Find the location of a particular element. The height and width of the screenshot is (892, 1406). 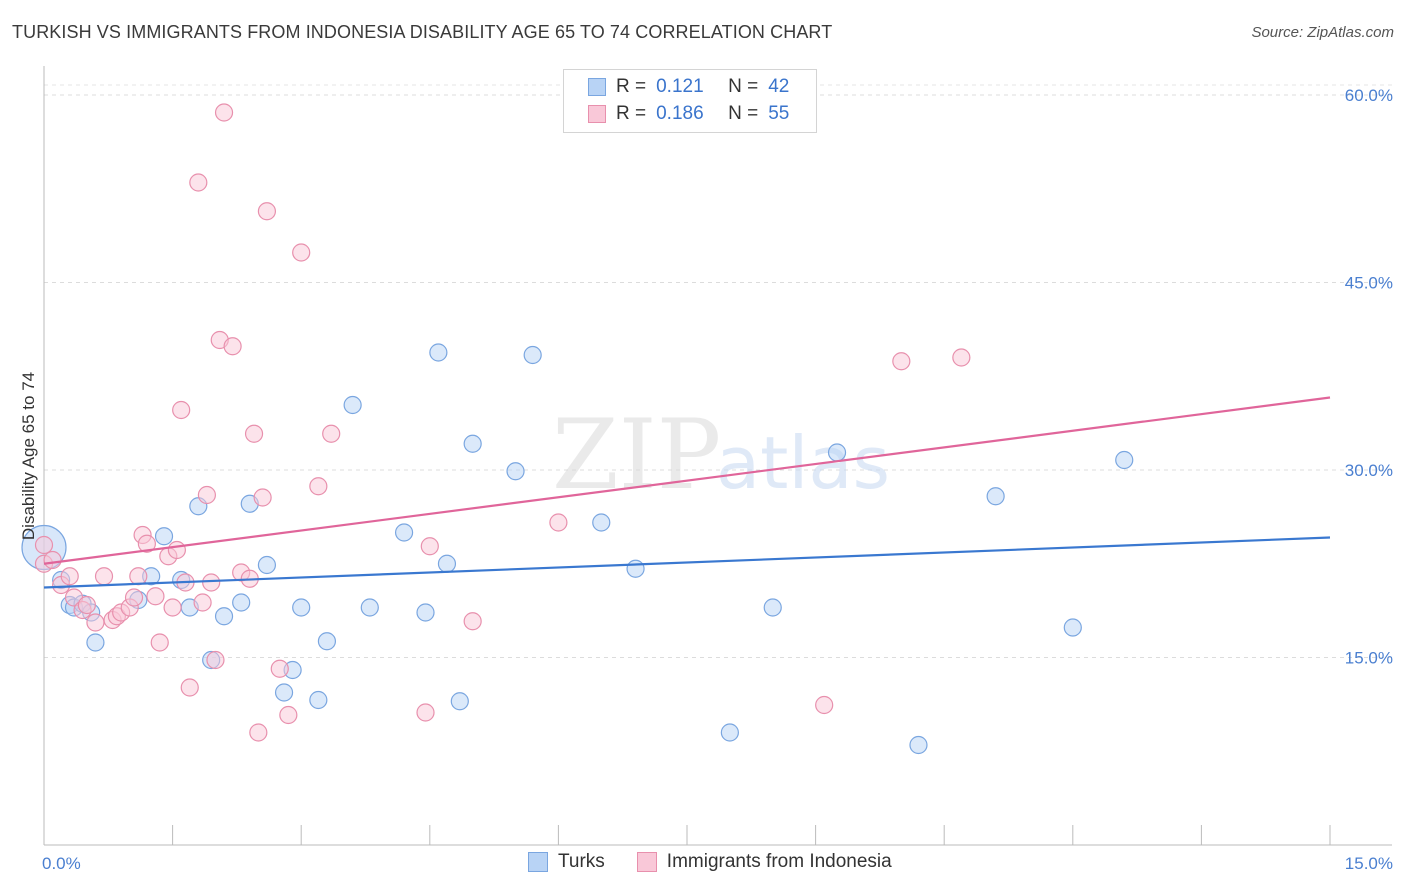

series-swatch-indonesia is located at coordinates (646, 862).